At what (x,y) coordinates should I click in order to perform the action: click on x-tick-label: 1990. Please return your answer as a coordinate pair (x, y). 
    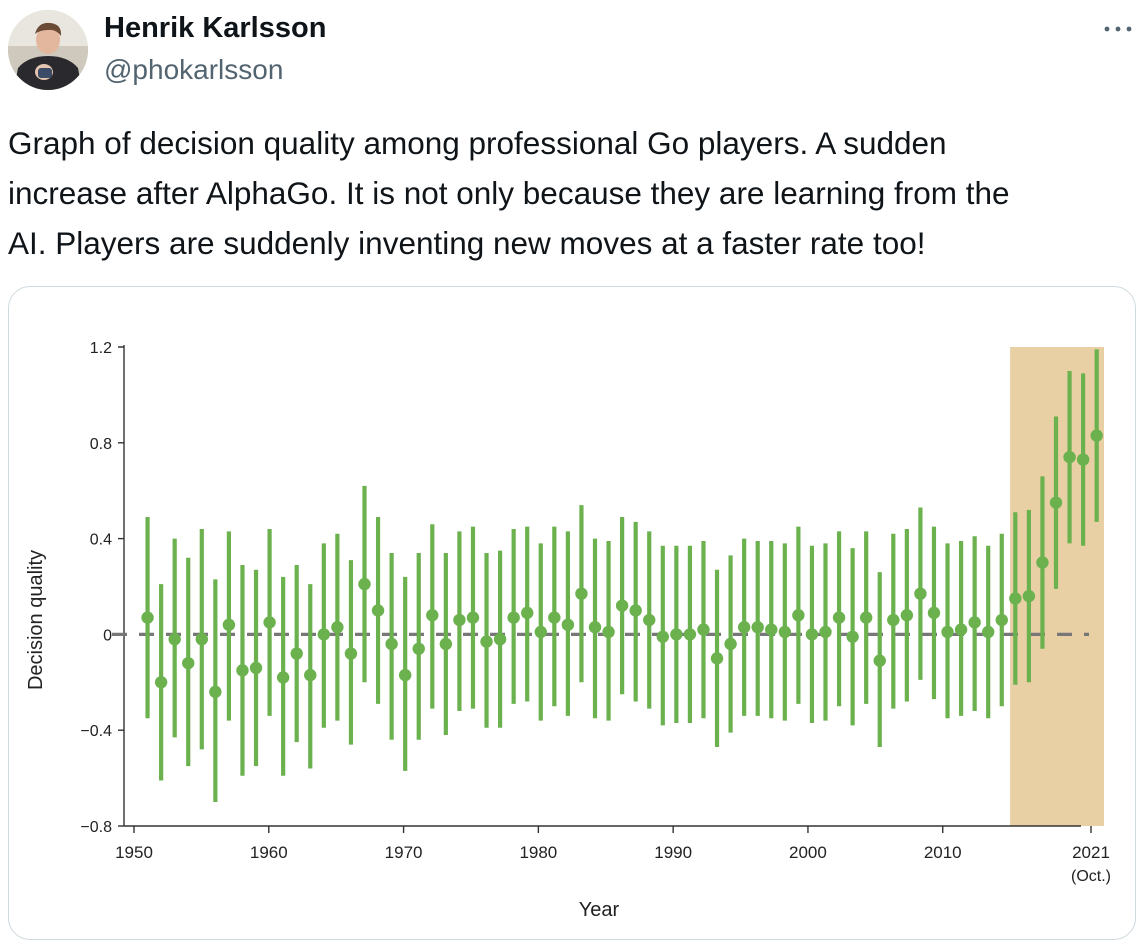
    Looking at the image, I should click on (673, 852).